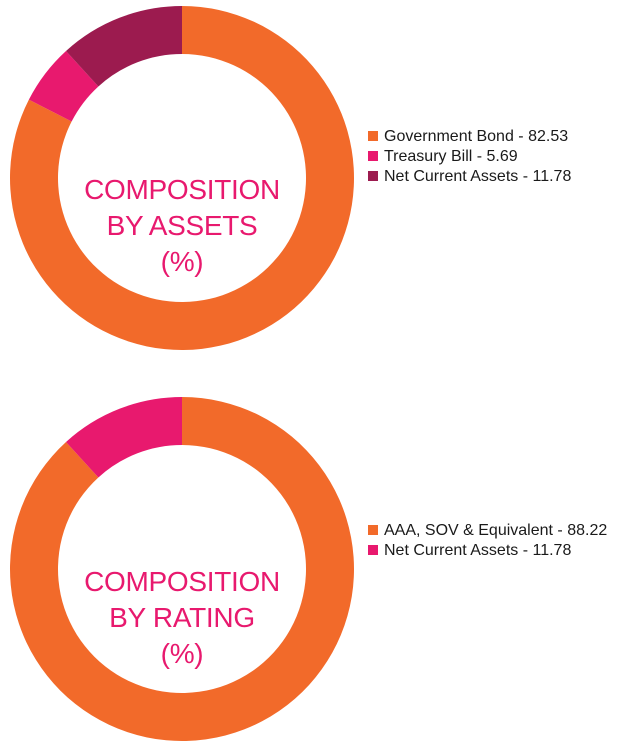  Describe the element at coordinates (373, 176) in the screenshot. I see `legend-swatch-net-current-assets` at that location.